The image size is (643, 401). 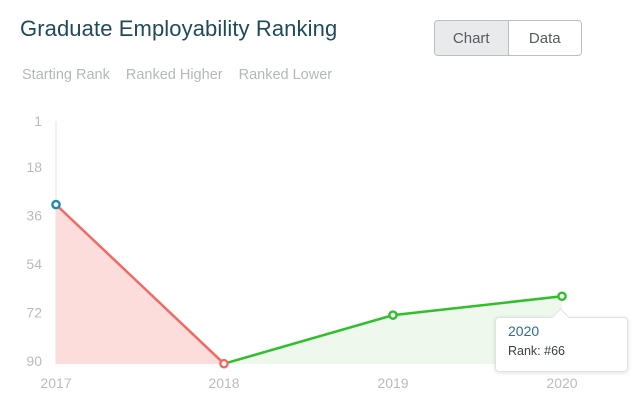 I want to click on legend-item-ranked-higher: Ranked Higher, so click(x=174, y=75).